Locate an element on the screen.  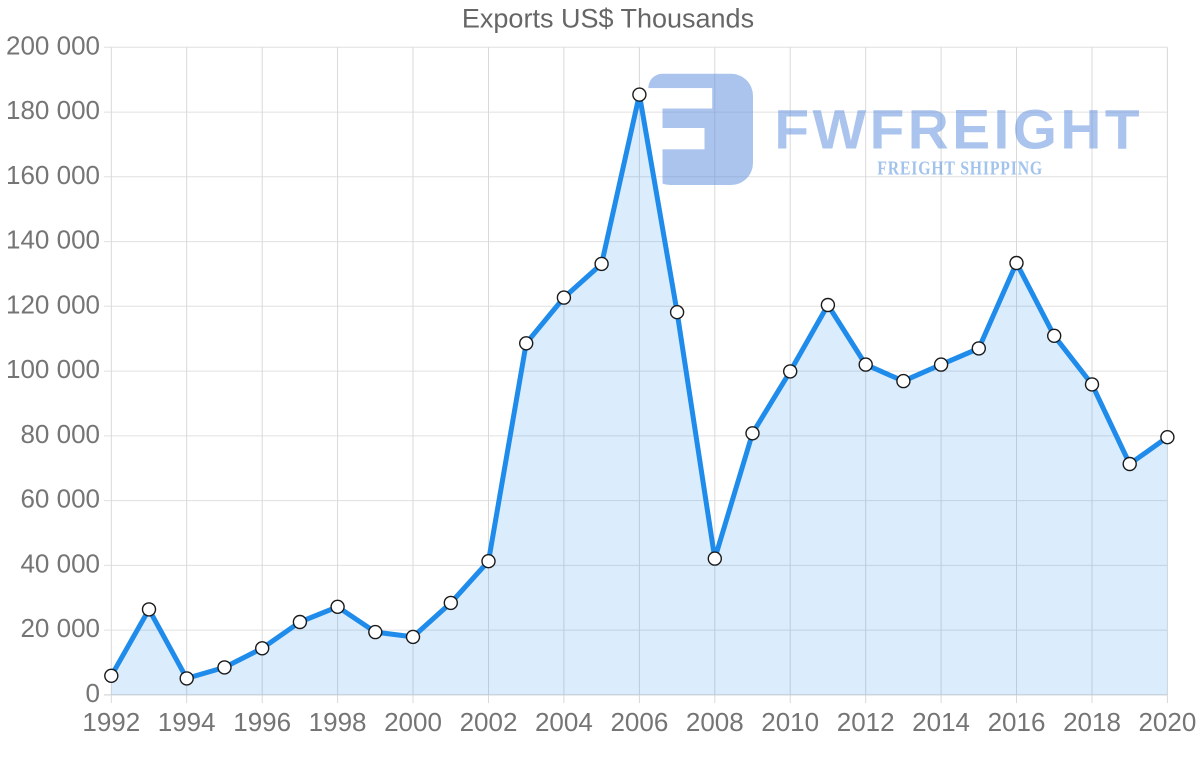
svg-text: Exports US$ Thousands is located at coordinates (608, 19).